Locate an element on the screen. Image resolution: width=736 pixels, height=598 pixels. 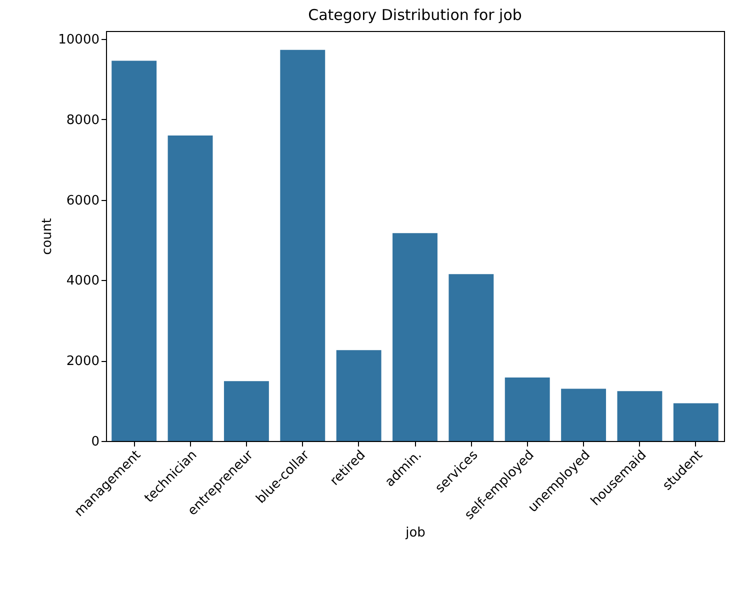
chart-title: Category Distribution for job is located at coordinates (415, 15).